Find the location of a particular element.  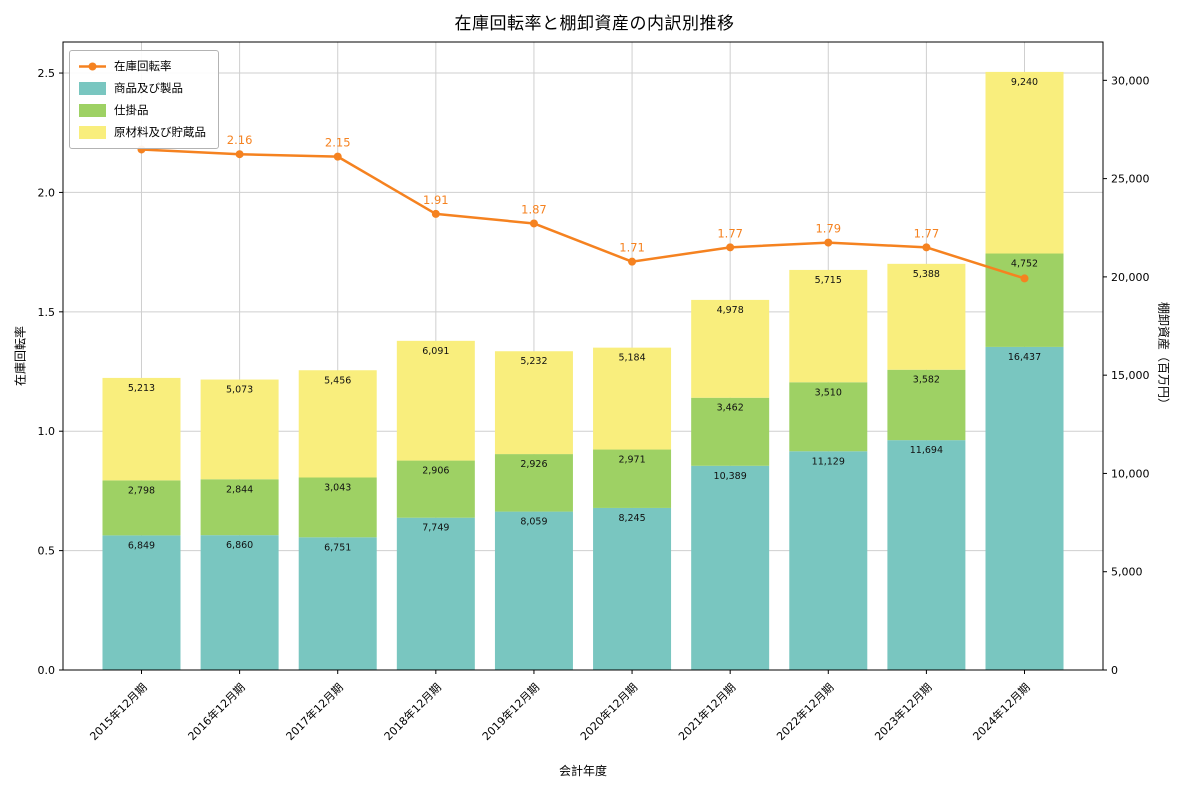

y-tick-label-right: 25,000 is located at coordinates (1130, 179).